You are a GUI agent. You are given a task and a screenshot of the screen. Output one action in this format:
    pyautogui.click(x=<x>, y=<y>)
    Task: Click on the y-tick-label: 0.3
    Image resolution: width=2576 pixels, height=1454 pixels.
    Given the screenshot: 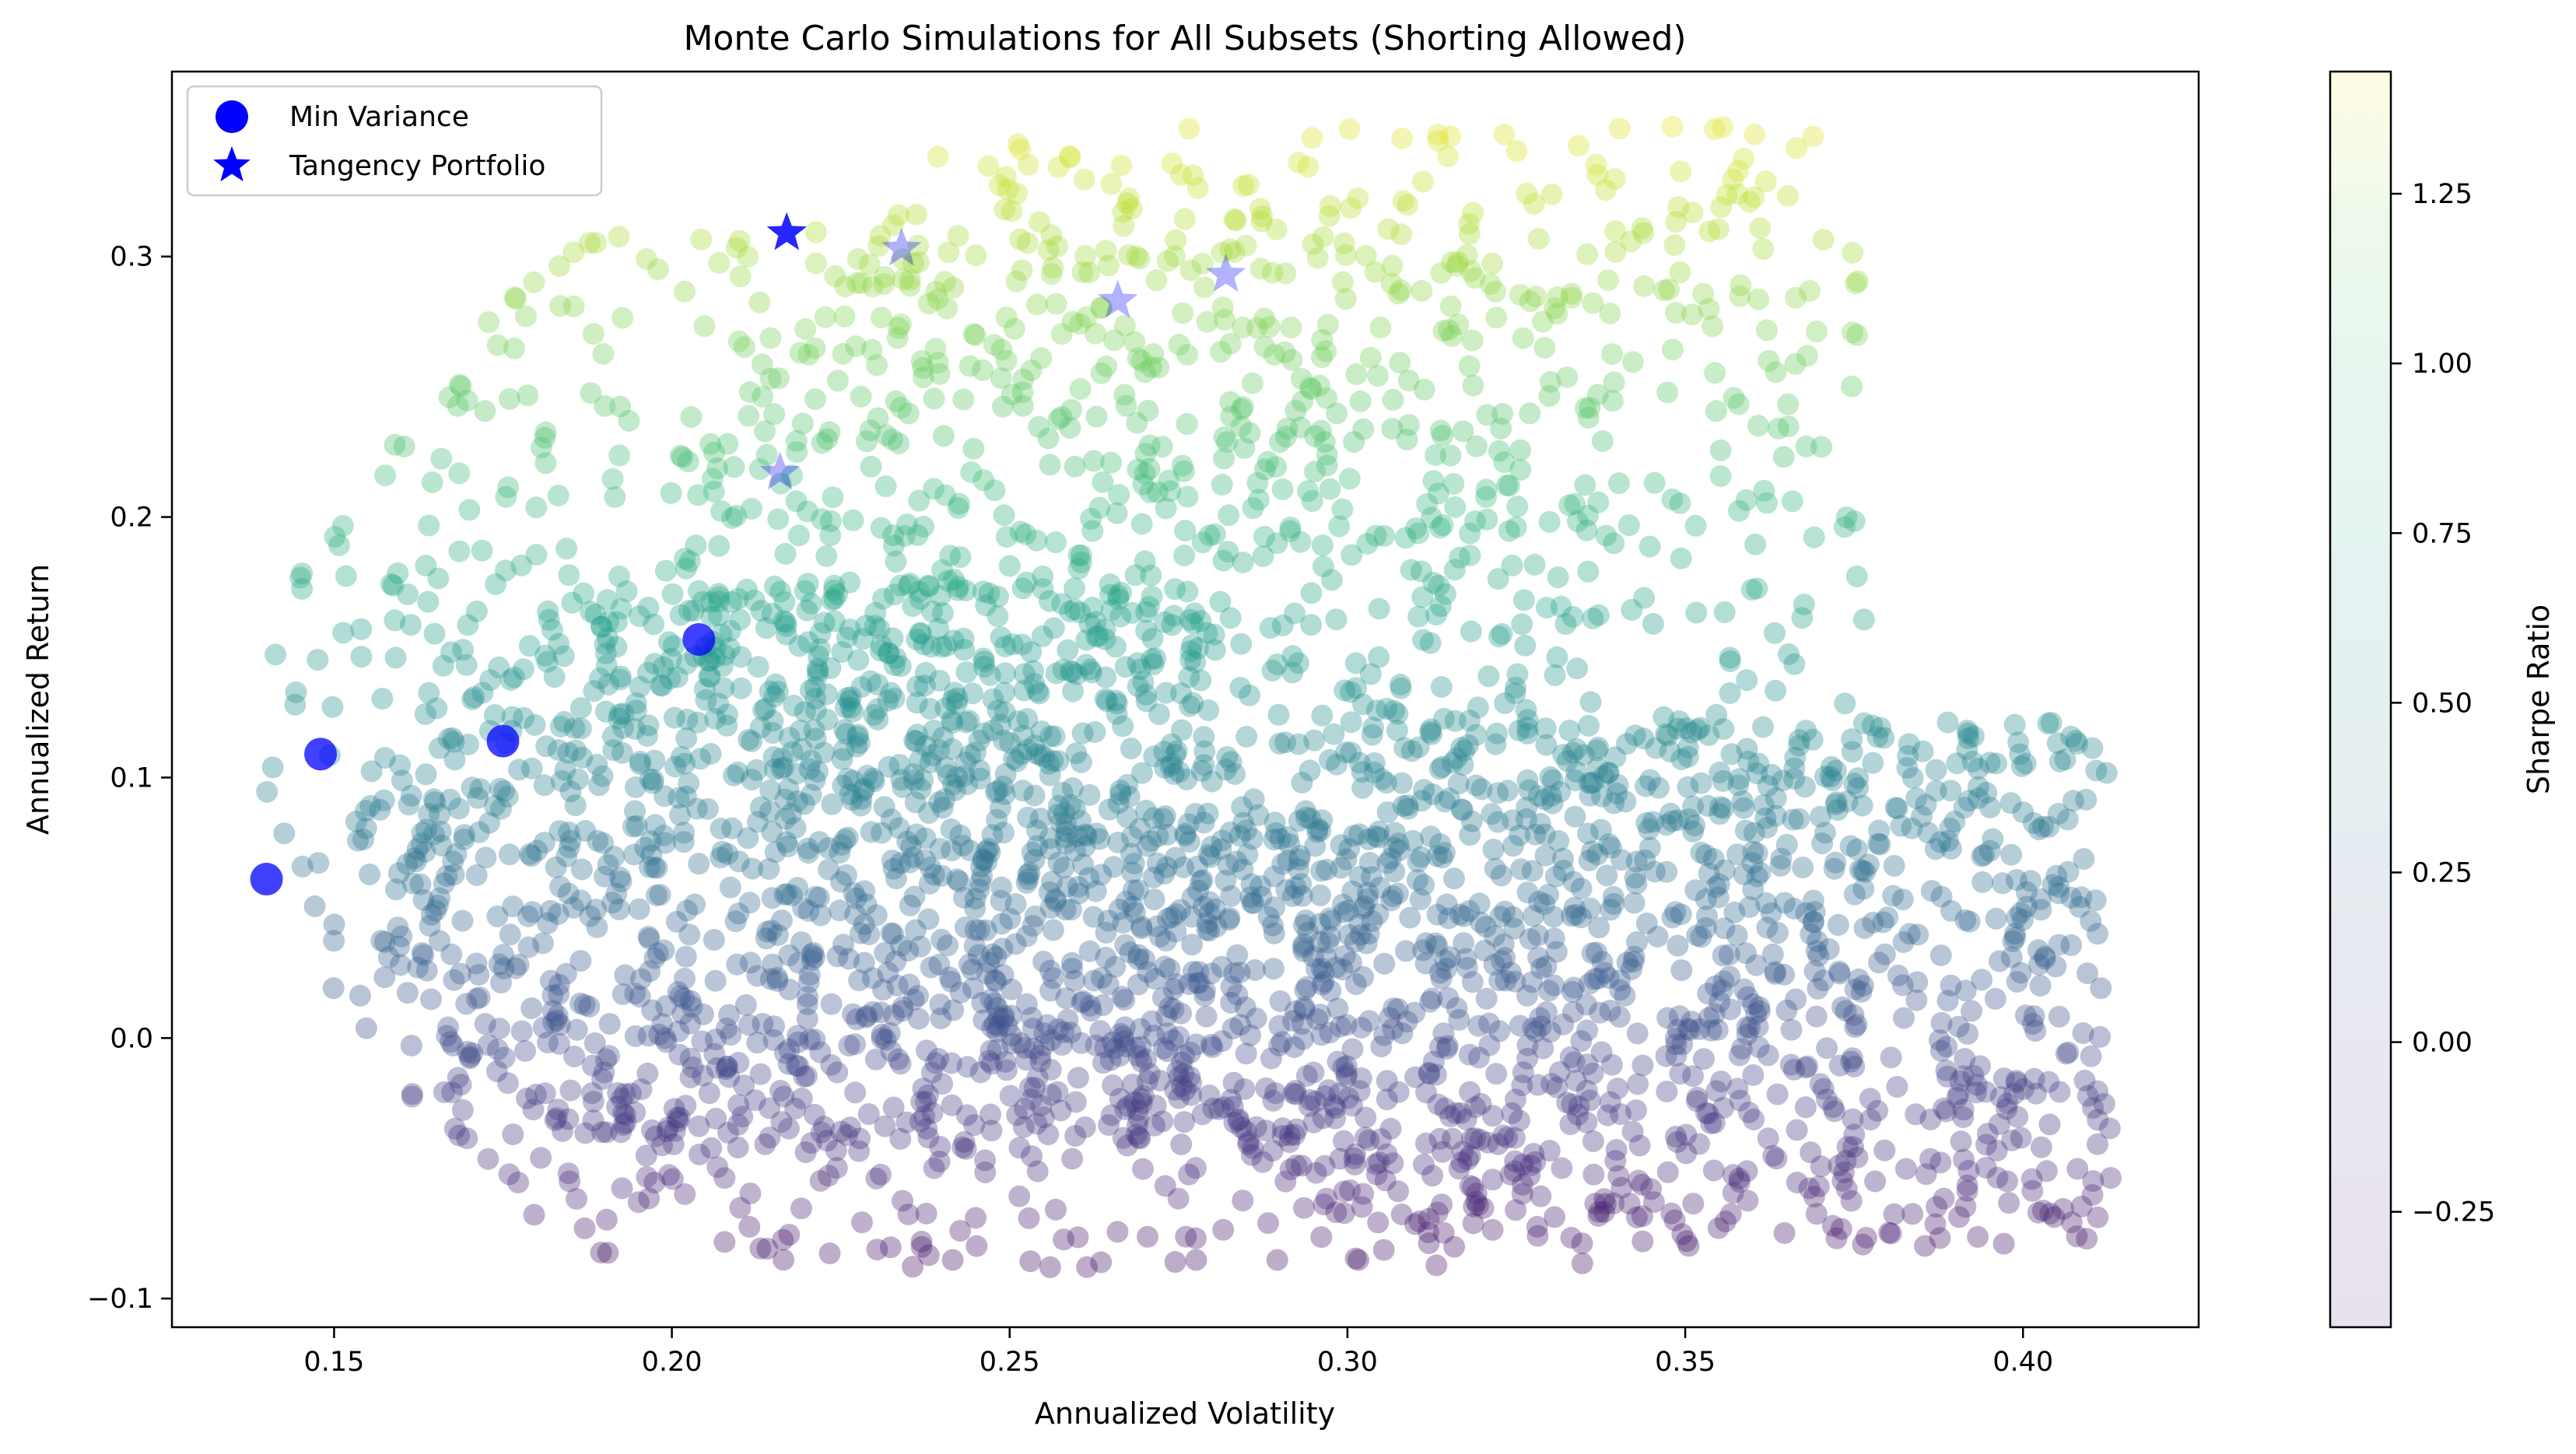 What is the action you would take?
    pyautogui.click(x=131, y=257)
    